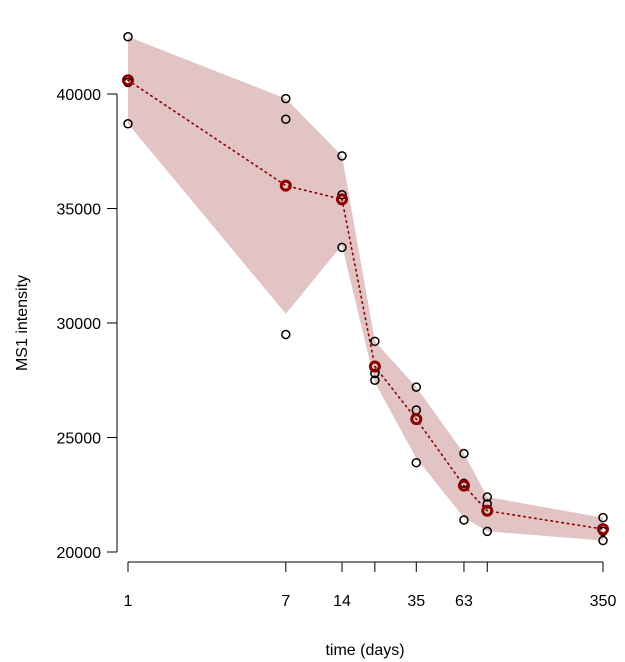 The height and width of the screenshot is (662, 625). Describe the element at coordinates (79, 439) in the screenshot. I see `y-tick-label: 25000` at that location.